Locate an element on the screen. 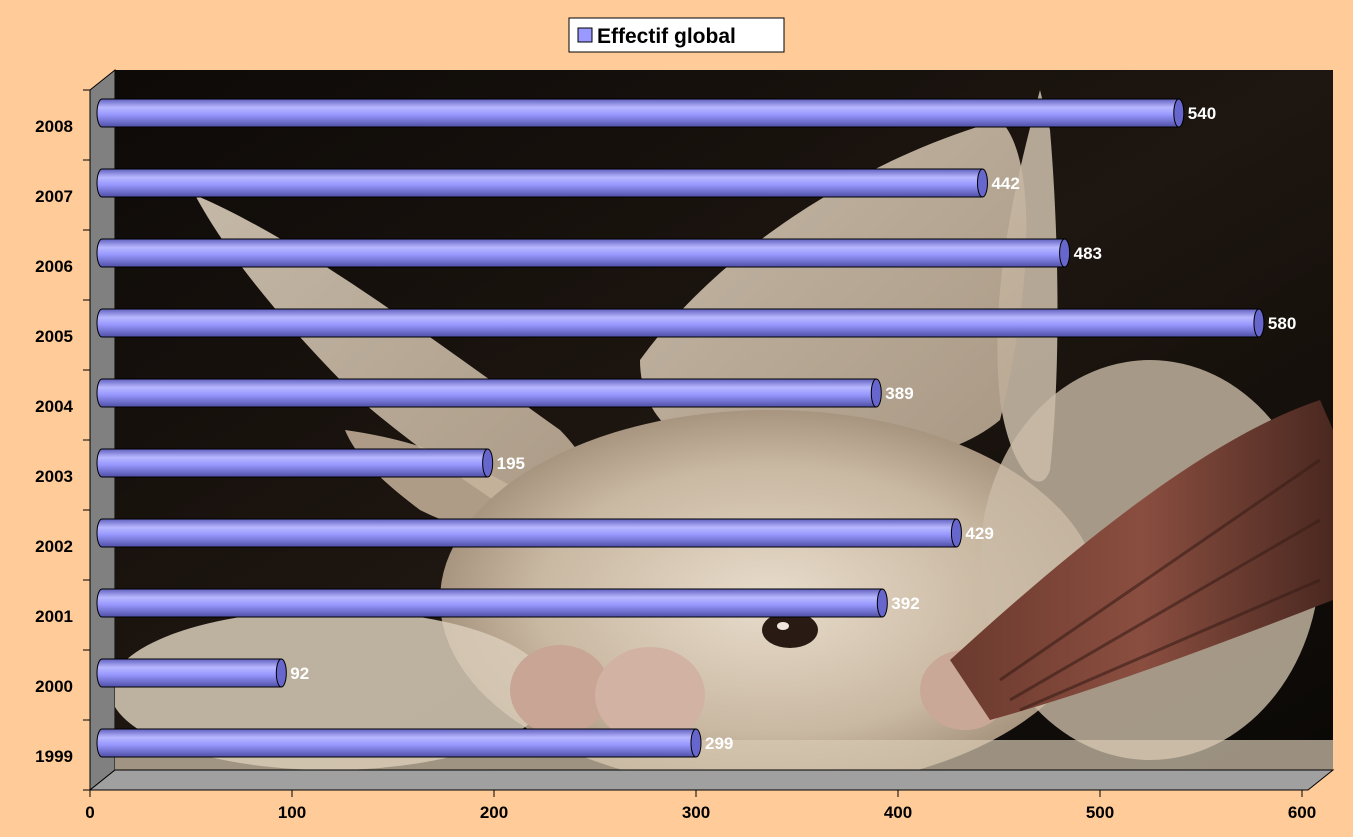 The height and width of the screenshot is (837, 1353). x-tick-label: 200 is located at coordinates (494, 812).